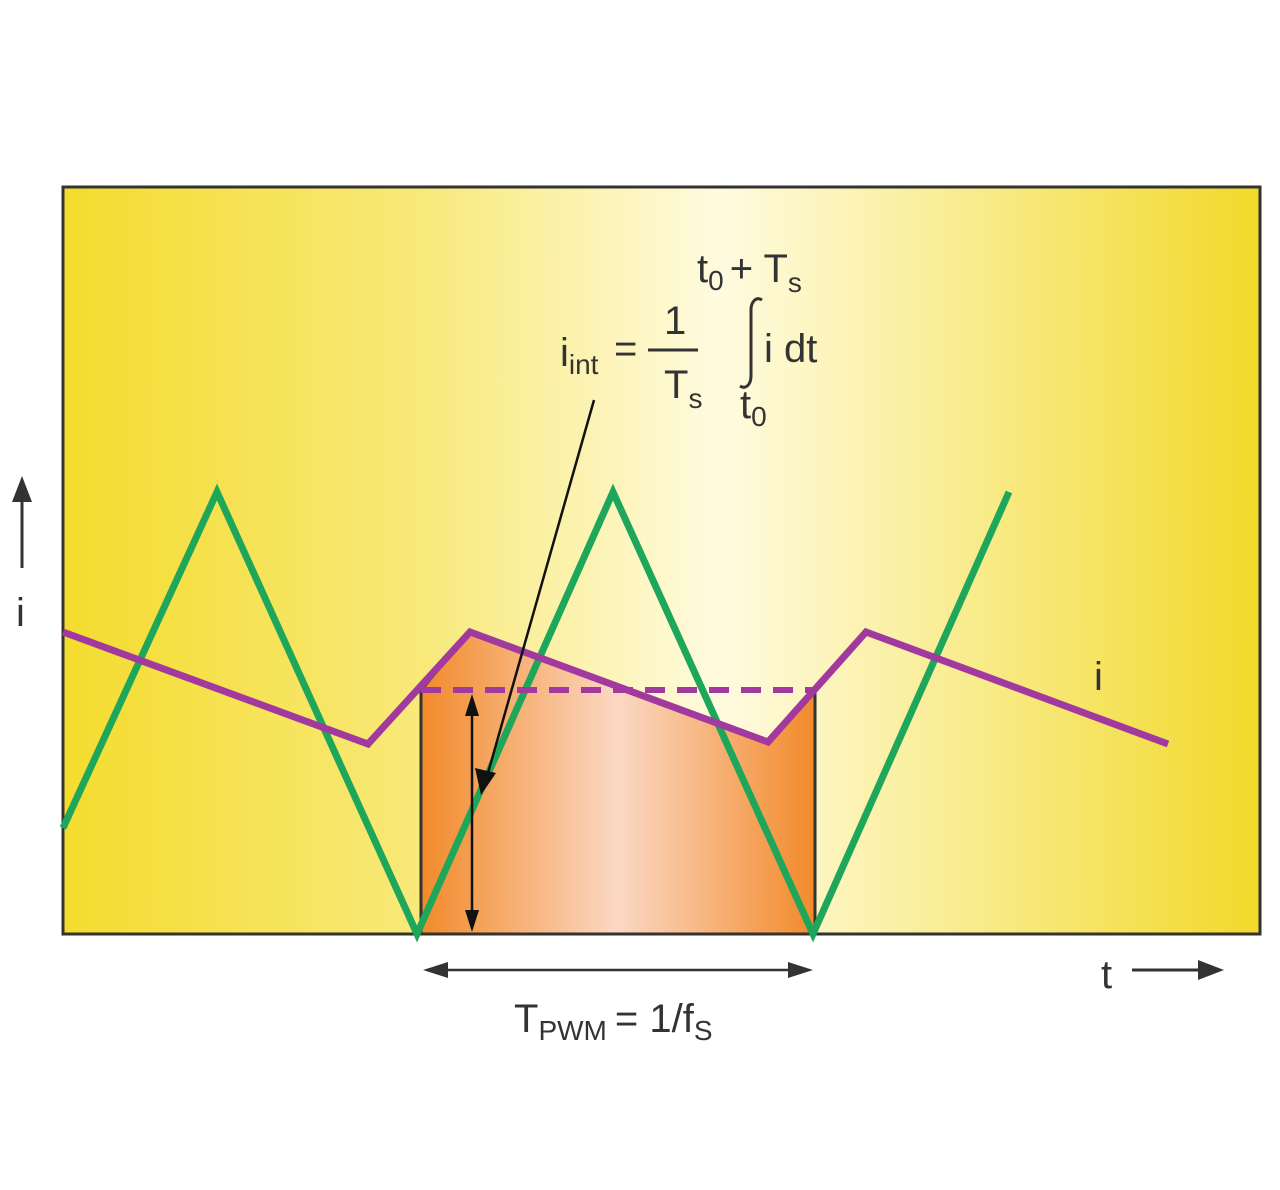  I want to click on integral-sign-icon, so click(751, 343).